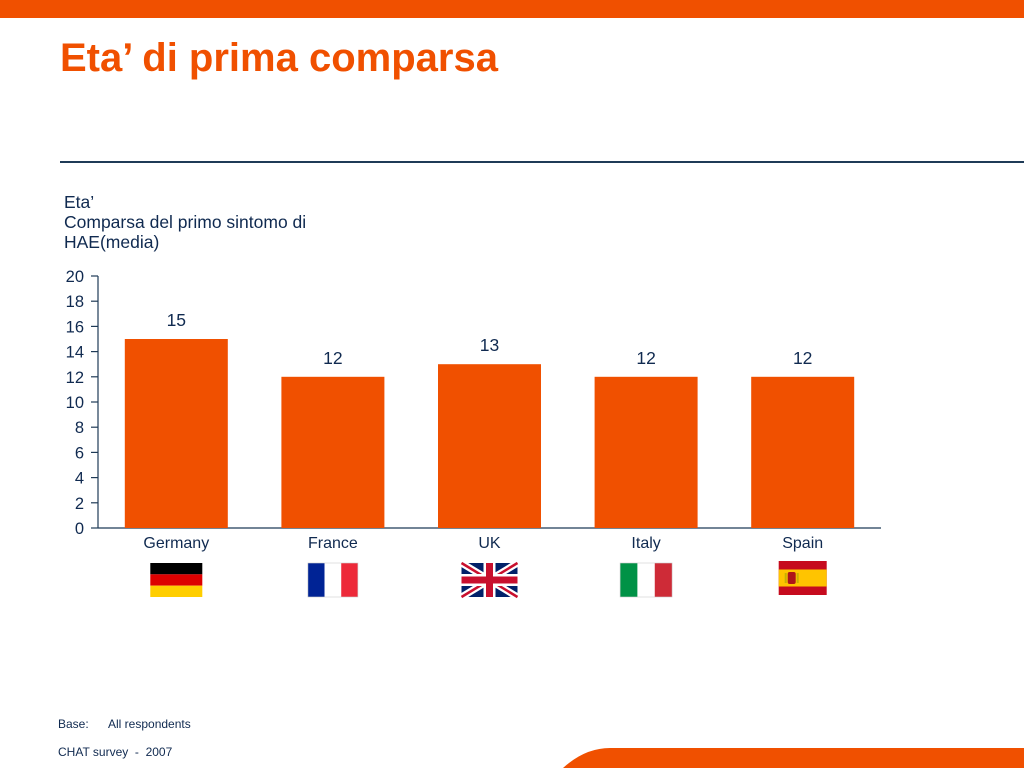  Describe the element at coordinates (149, 724) in the screenshot. I see `footer-base-value: All respondents` at that location.